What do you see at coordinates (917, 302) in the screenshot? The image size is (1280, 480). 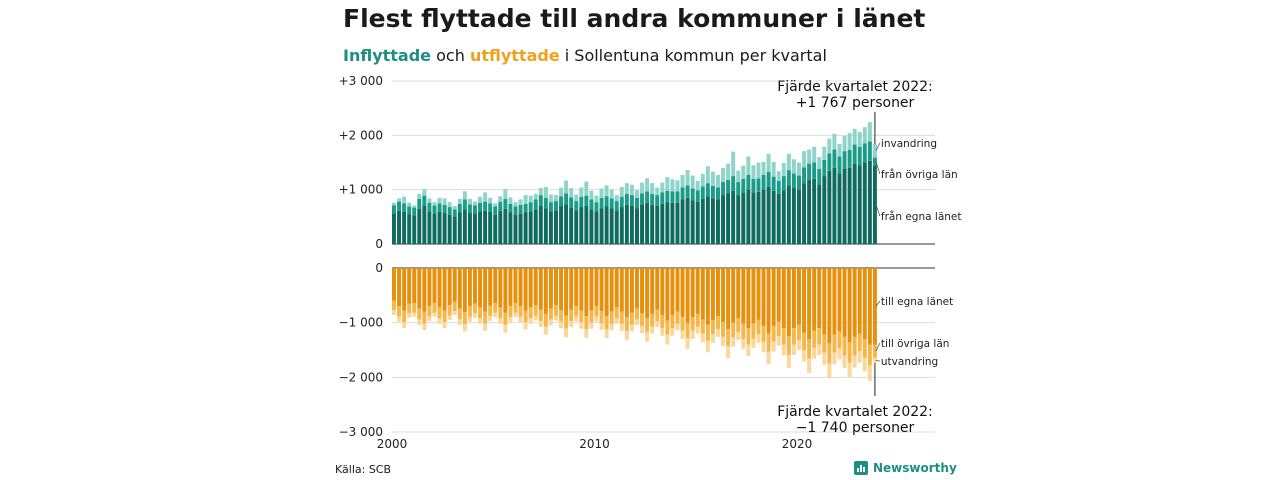 I see `series-label-out-egna: till egna länet` at bounding box center [917, 302].